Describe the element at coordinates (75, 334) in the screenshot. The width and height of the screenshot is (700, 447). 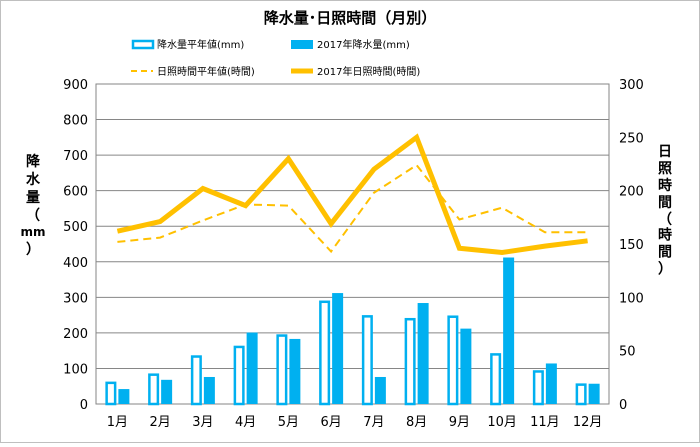
I see `left-tick-label: 200` at that location.